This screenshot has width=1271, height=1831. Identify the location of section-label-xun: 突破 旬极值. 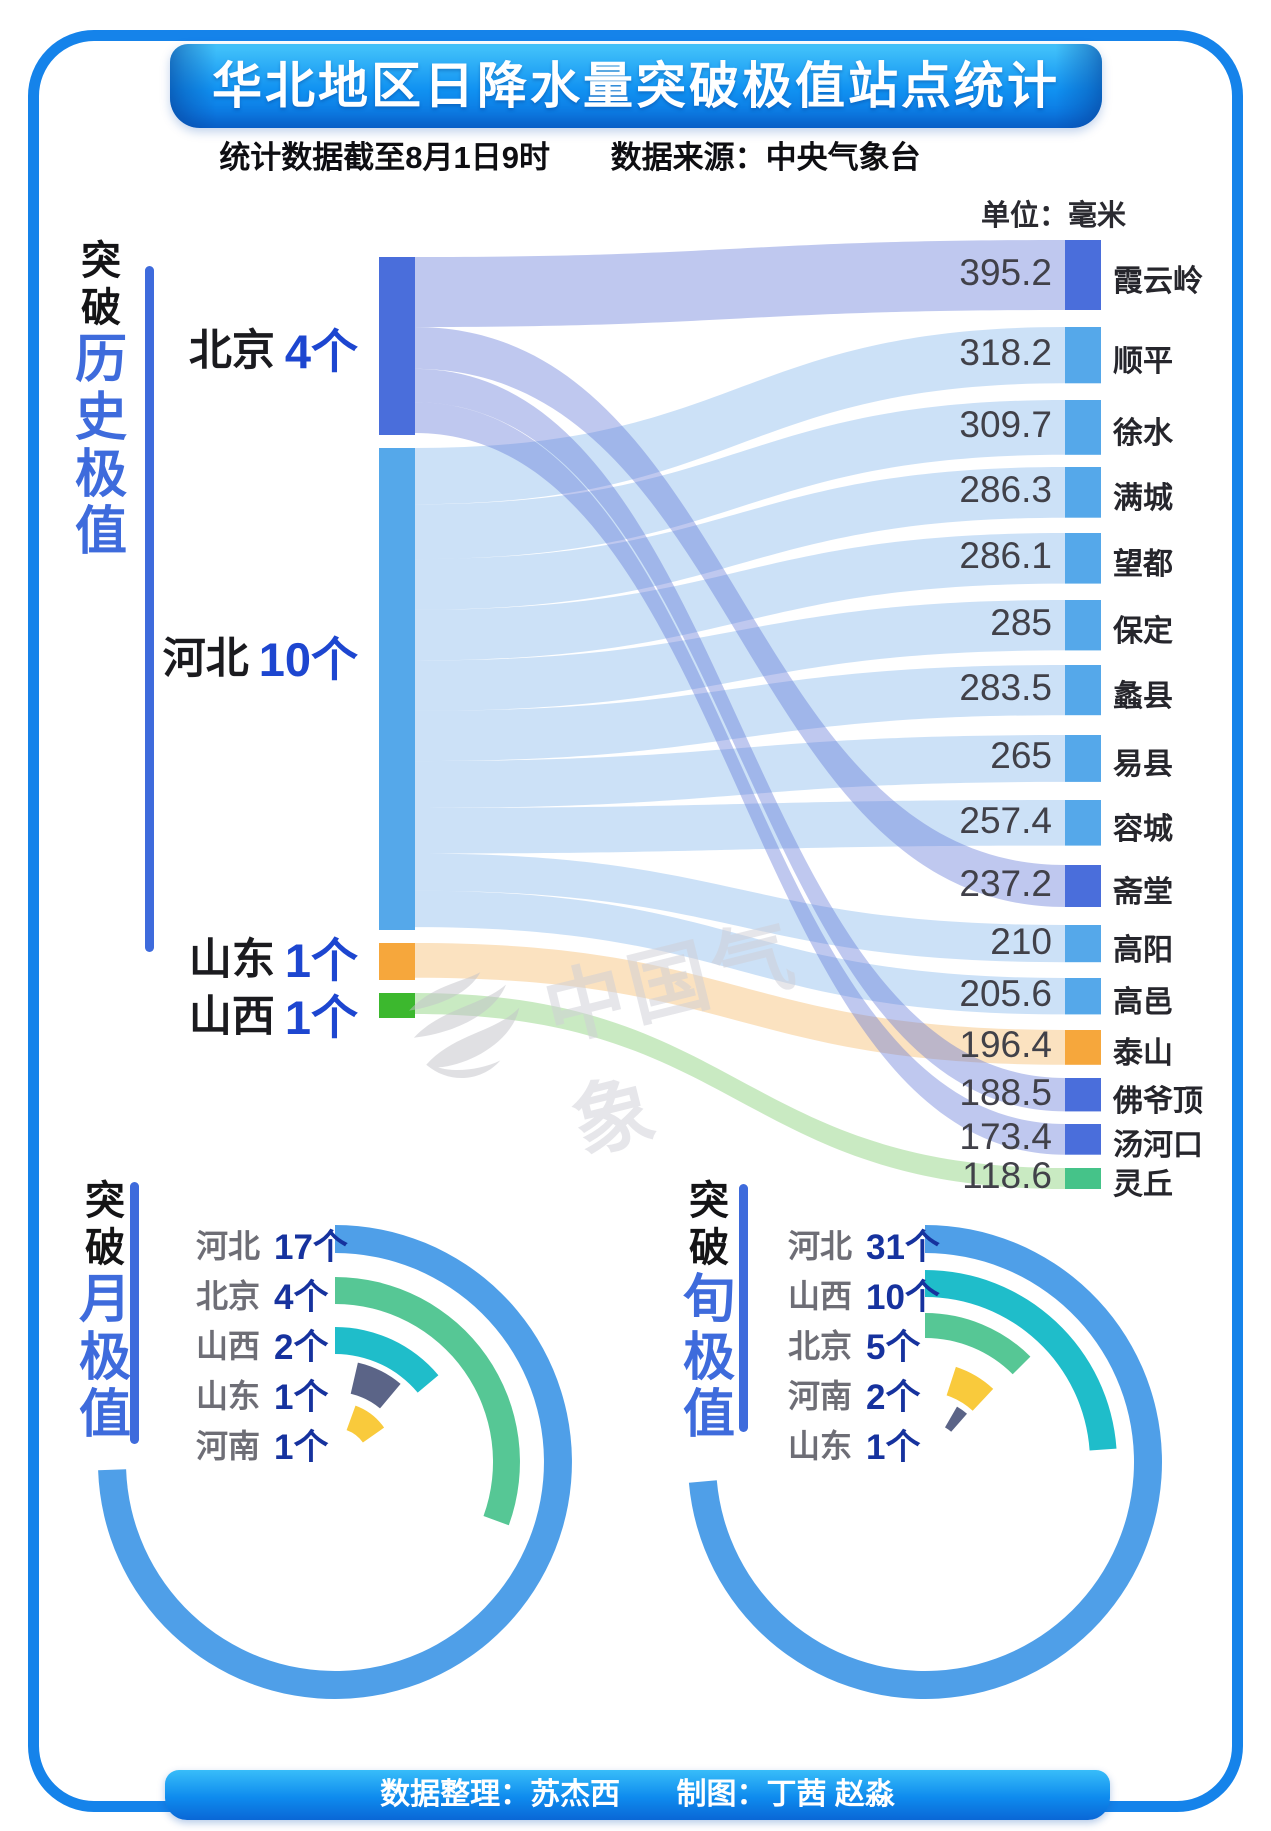
(709, 1311).